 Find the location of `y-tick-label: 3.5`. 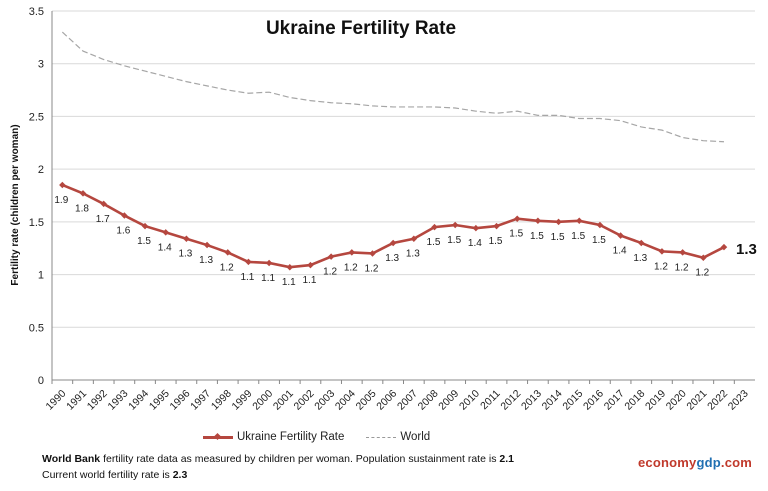

y-tick-label: 3.5 is located at coordinates (36, 12).